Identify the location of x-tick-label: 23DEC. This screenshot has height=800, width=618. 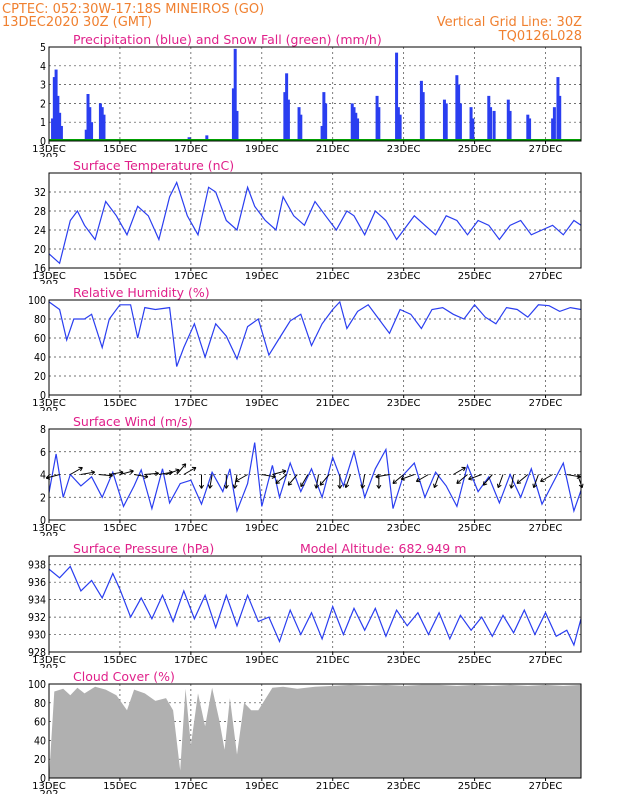
(404, 528).